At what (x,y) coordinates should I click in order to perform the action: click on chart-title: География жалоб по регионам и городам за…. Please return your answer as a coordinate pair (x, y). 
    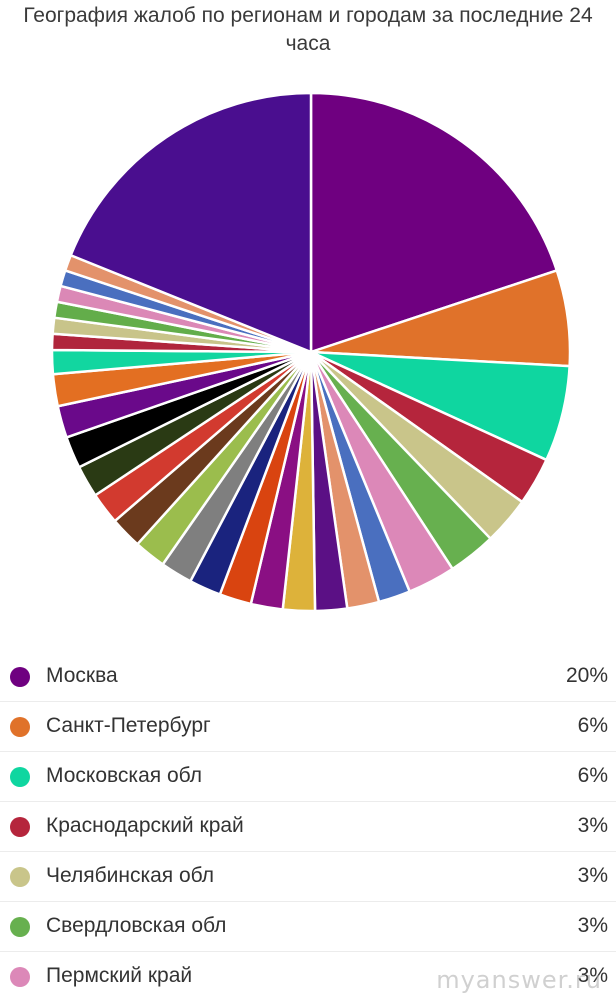
    Looking at the image, I should click on (308, 29).